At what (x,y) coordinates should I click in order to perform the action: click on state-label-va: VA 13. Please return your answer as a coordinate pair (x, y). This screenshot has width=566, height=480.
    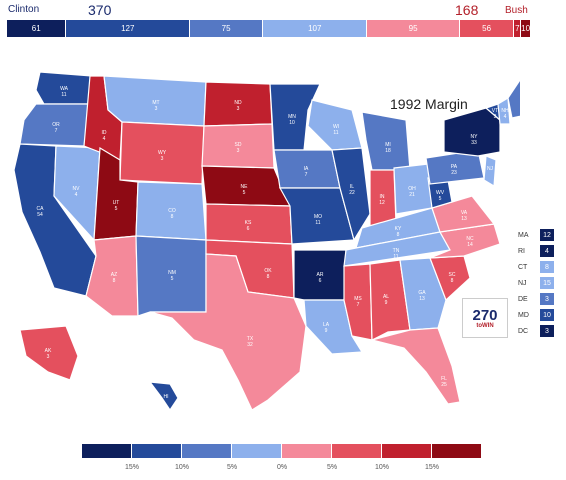
    Looking at the image, I should click on (464, 216).